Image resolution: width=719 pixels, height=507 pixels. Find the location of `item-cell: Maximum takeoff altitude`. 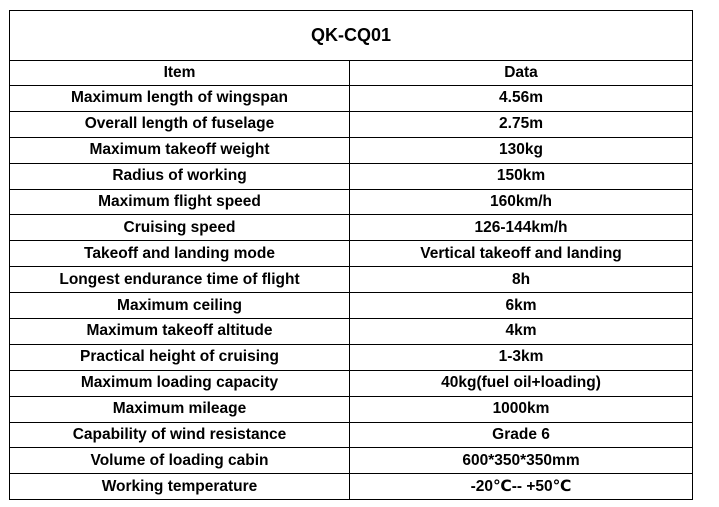

item-cell: Maximum takeoff altitude is located at coordinates (179, 331).